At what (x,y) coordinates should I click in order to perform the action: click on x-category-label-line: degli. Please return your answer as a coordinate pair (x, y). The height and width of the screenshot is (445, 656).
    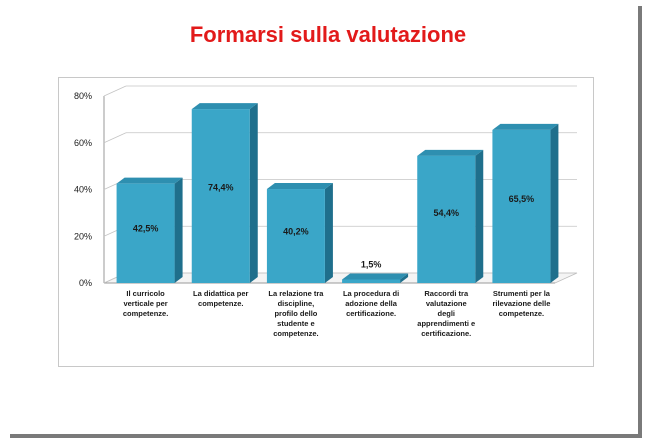
    Looking at the image, I should click on (446, 313).